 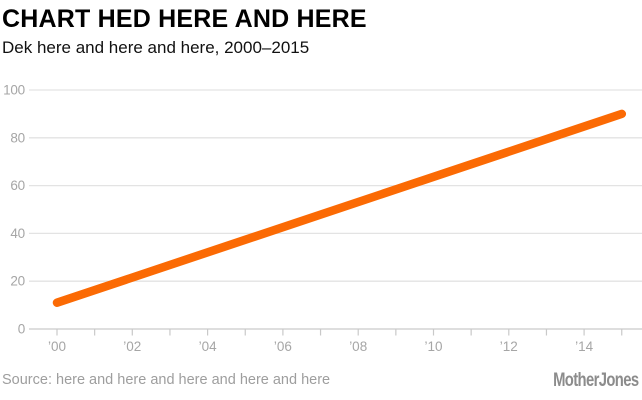 I want to click on x-tick-label: ’02, so click(x=132, y=346).